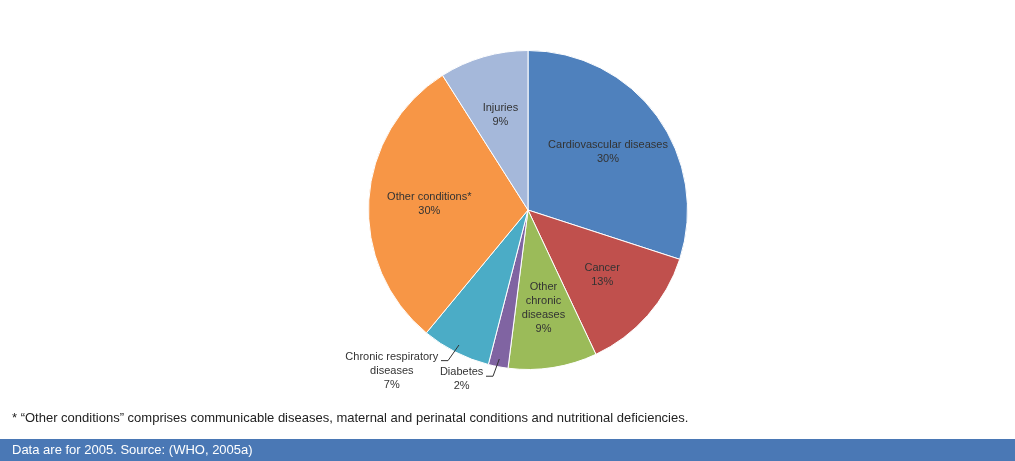 The width and height of the screenshot is (1015, 461). Describe the element at coordinates (543, 299) in the screenshot. I see `slice-label: Other chronic diseases` at that location.